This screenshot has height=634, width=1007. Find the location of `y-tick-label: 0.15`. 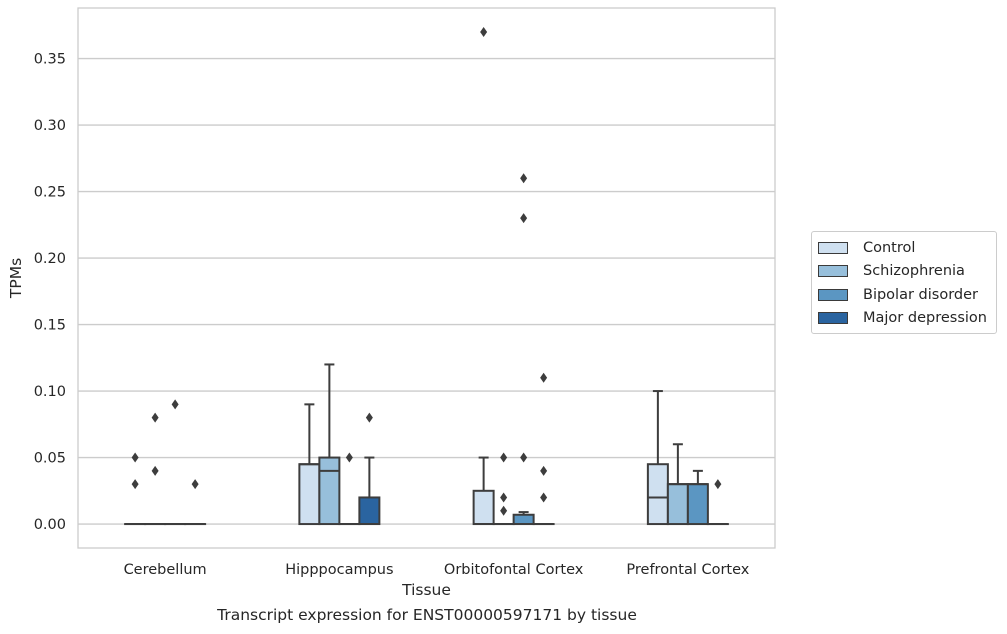

y-tick-label: 0.15 is located at coordinates (50, 326).